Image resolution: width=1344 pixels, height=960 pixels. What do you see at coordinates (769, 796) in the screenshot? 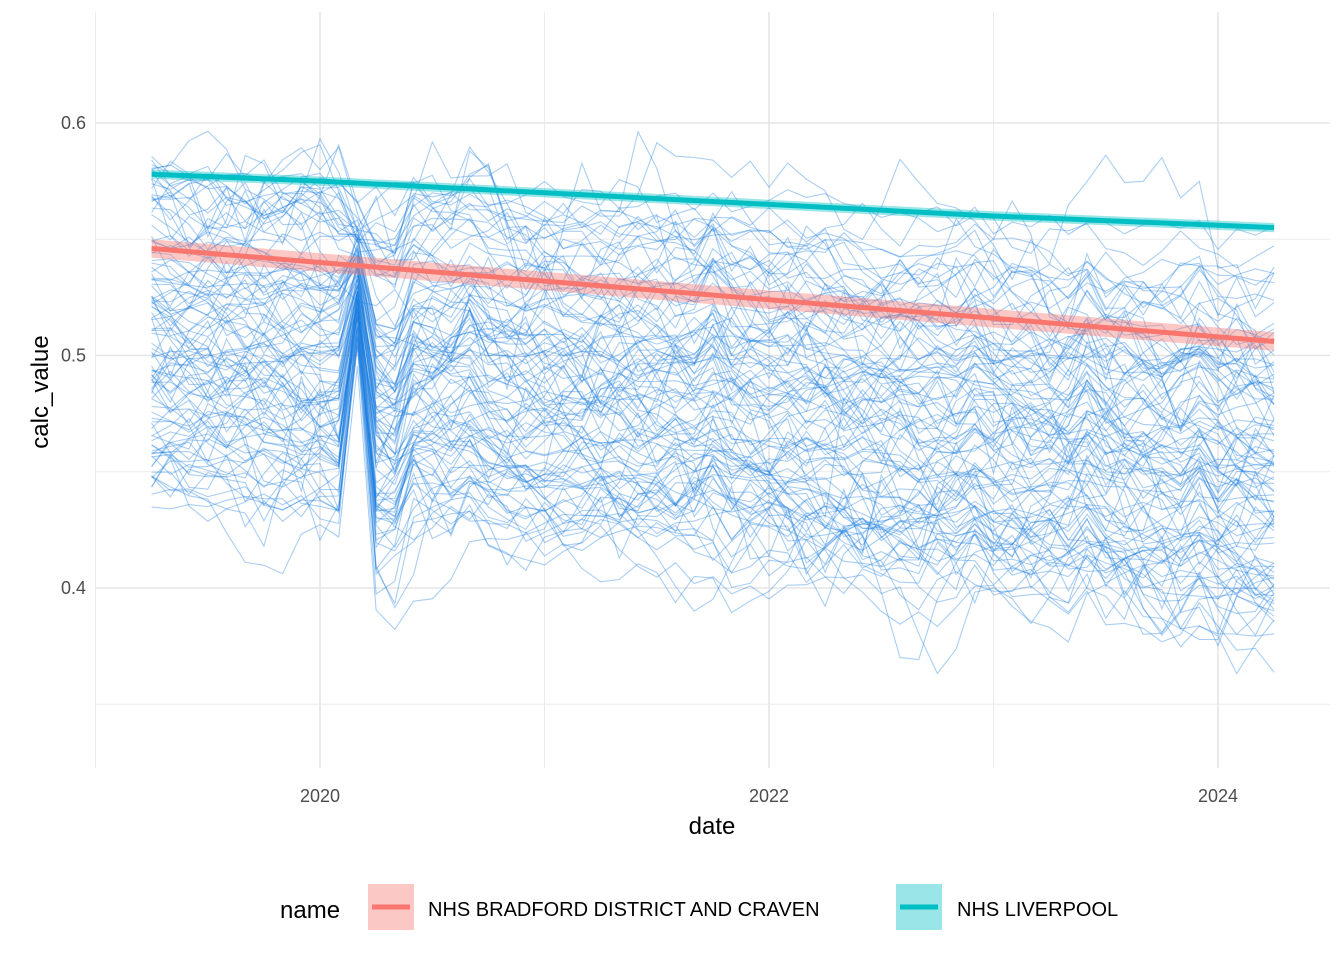
I see `x-axis-ticks: 2020 2022 2024` at bounding box center [769, 796].